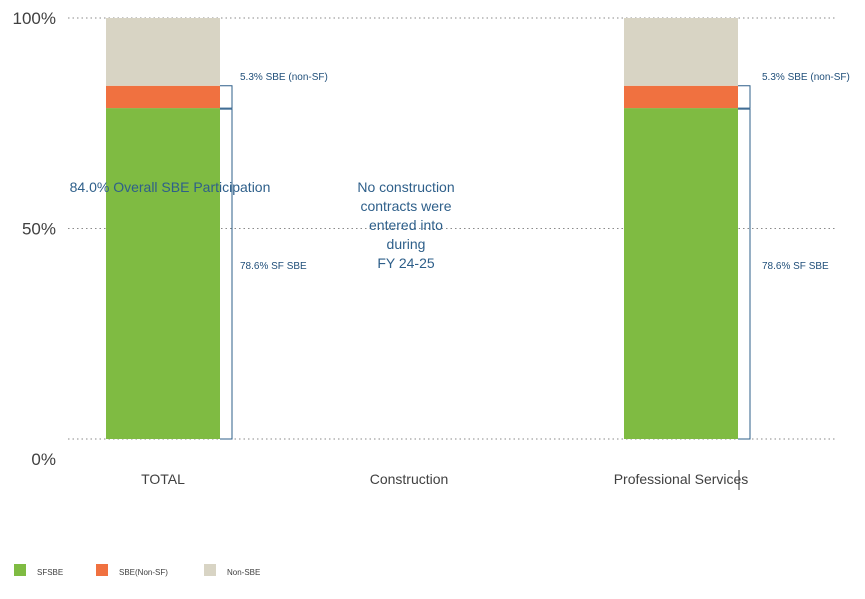 The width and height of the screenshot is (865, 599). What do you see at coordinates (163, 479) in the screenshot?
I see `x-category-label: TOTAL` at bounding box center [163, 479].